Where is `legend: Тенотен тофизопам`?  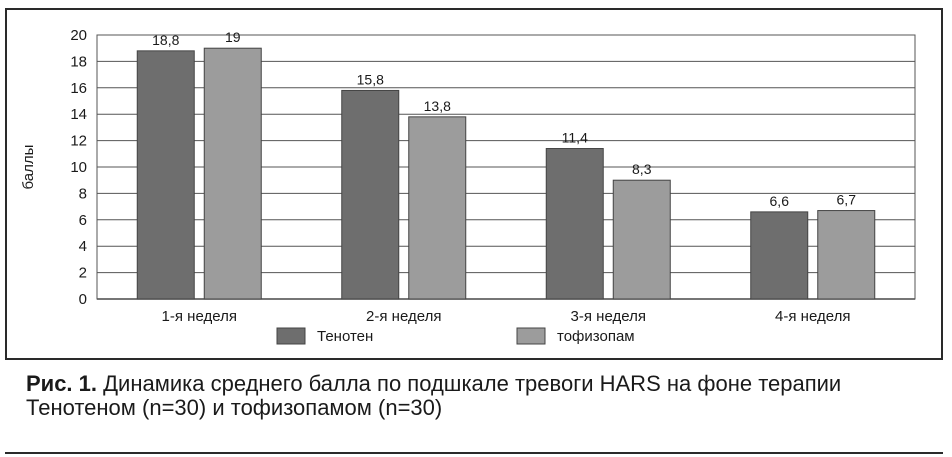 legend: Тенотен тофизопам is located at coordinates (455, 336).